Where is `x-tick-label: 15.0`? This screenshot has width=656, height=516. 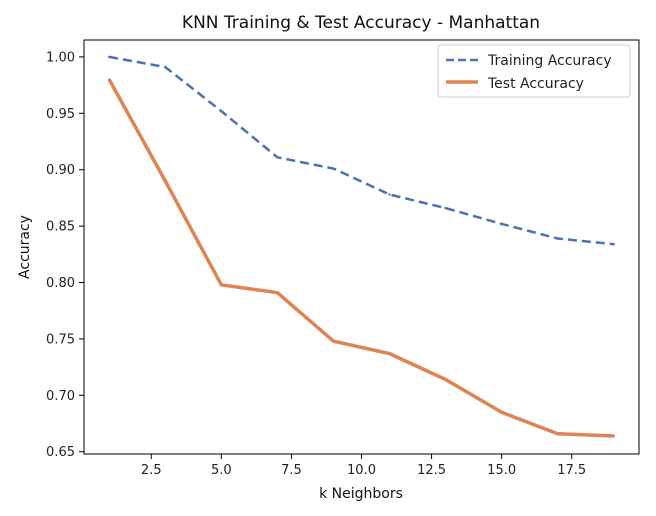 x-tick-label: 15.0 is located at coordinates (501, 470).